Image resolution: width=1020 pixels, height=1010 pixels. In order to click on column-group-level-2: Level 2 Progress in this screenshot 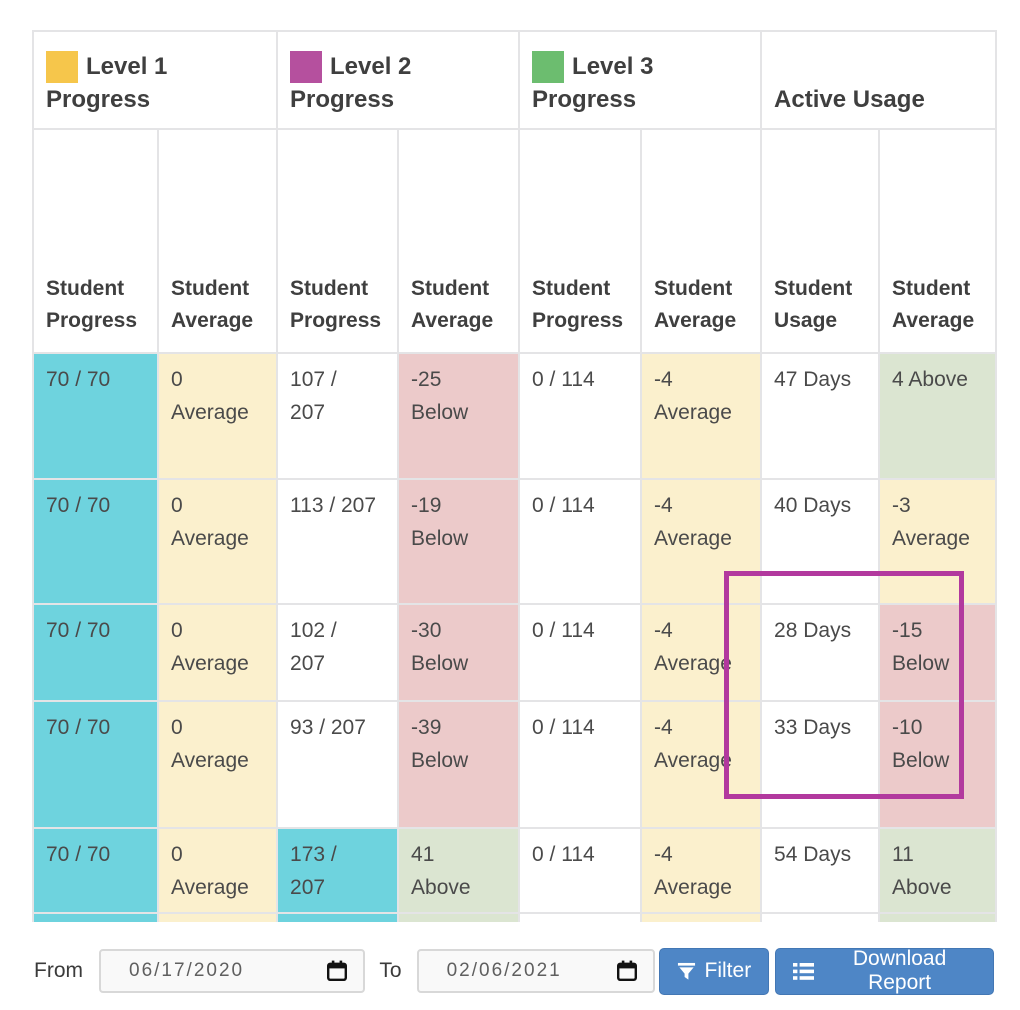, I will do `click(398, 80)`.